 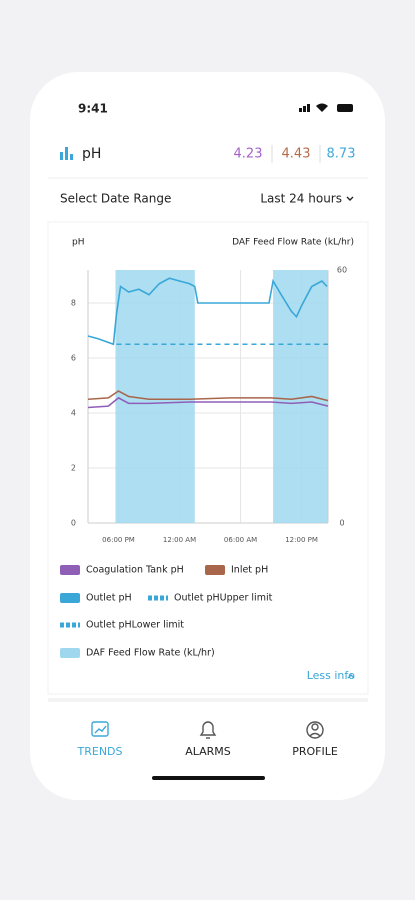 What do you see at coordinates (208, 700) in the screenshot?
I see `nav-shadow` at bounding box center [208, 700].